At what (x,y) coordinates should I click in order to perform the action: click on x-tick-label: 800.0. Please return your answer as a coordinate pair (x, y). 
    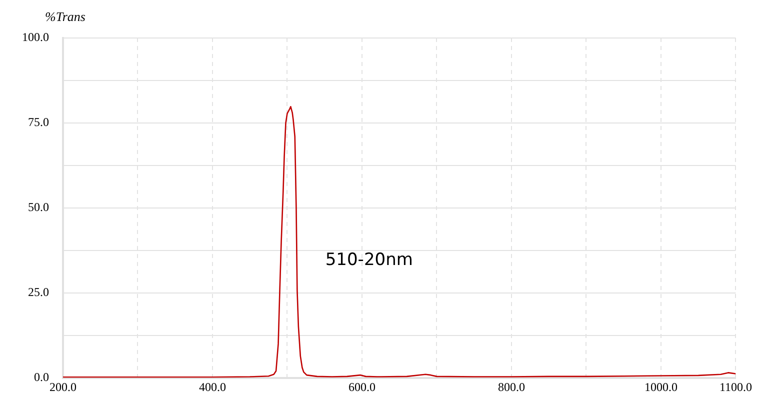
    Looking at the image, I should click on (511, 387).